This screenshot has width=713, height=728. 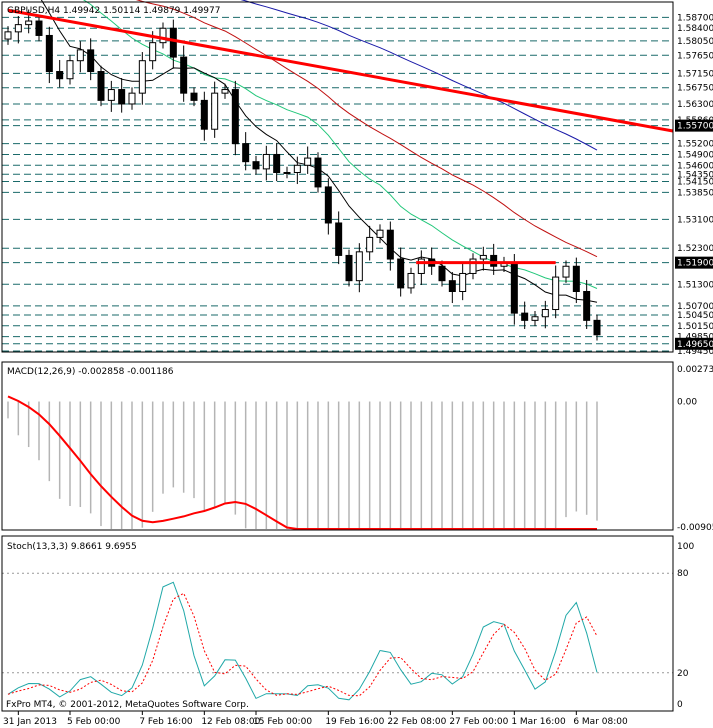 I want to click on price-axis-label: 1.57150, so click(x=695, y=74).